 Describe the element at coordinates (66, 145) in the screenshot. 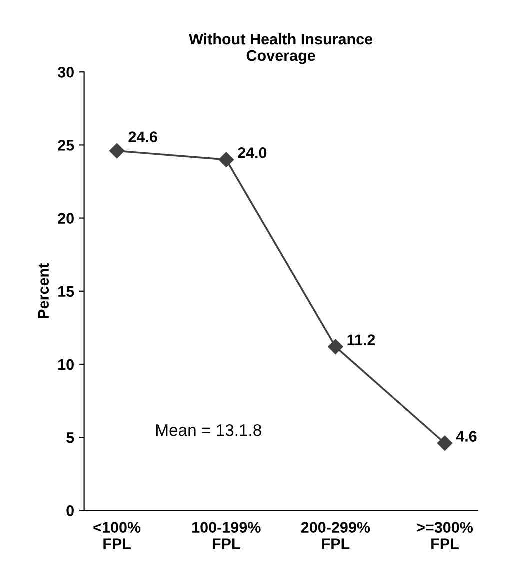

I see `y-tick-label: 25` at that location.